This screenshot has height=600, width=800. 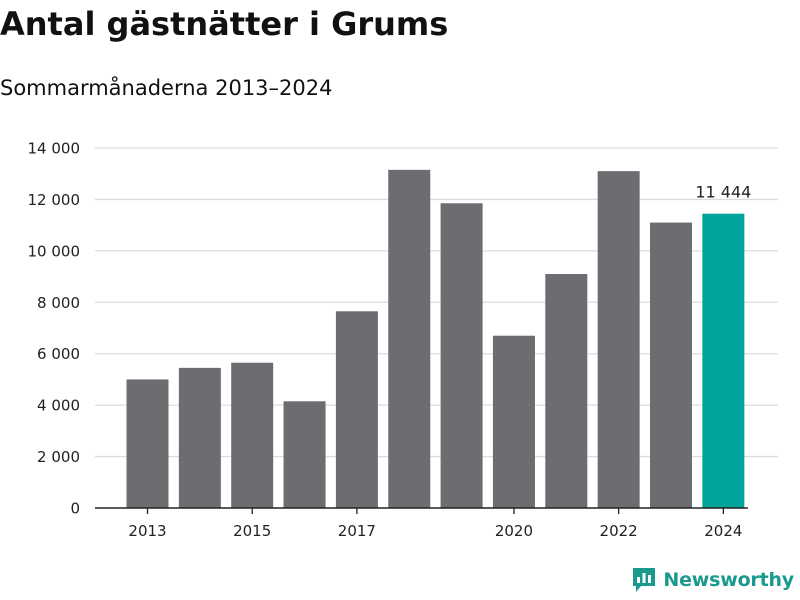 What do you see at coordinates (58, 303) in the screenshot?
I see `y-tick-label: 8 000` at bounding box center [58, 303].